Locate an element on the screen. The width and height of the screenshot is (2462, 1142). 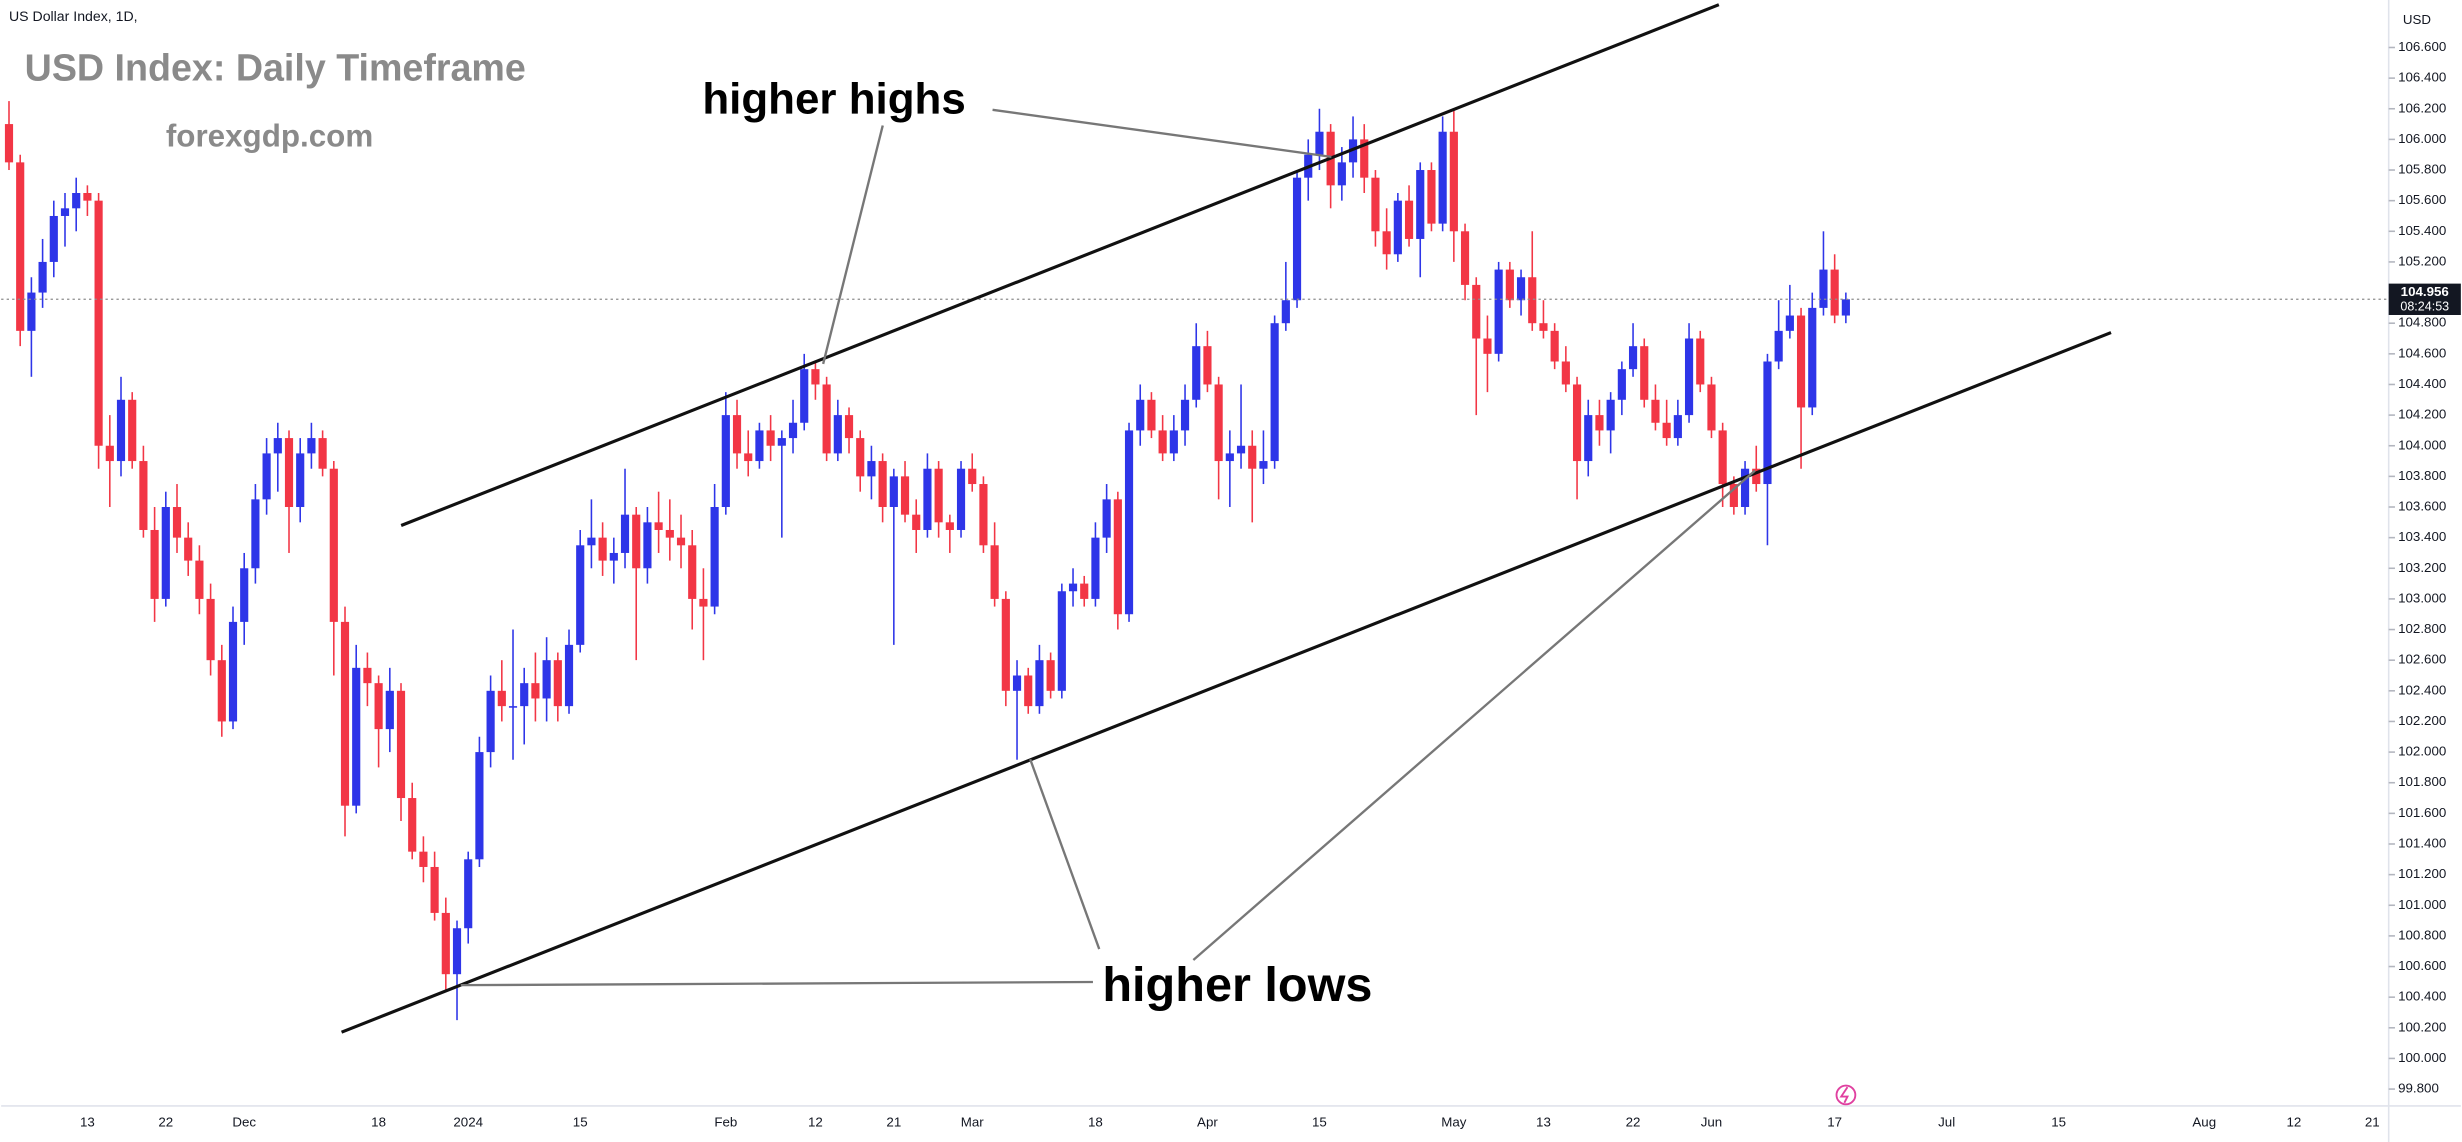
y-tick-label: 103.800 is located at coordinates (2422, 475).